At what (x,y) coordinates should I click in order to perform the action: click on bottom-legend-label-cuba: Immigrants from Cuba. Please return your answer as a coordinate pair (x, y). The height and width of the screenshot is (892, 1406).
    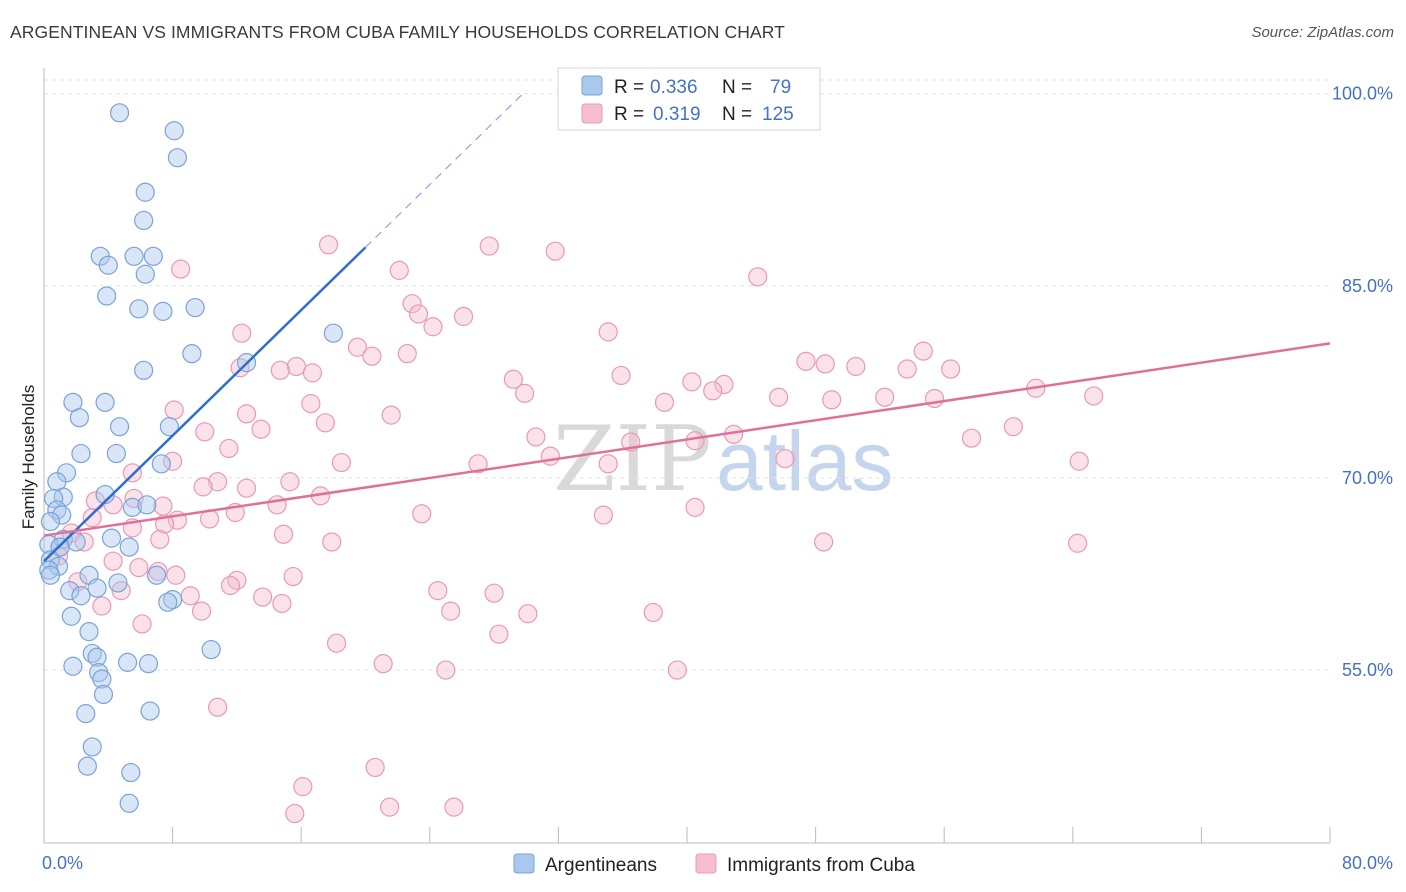
    Looking at the image, I should click on (821, 865).